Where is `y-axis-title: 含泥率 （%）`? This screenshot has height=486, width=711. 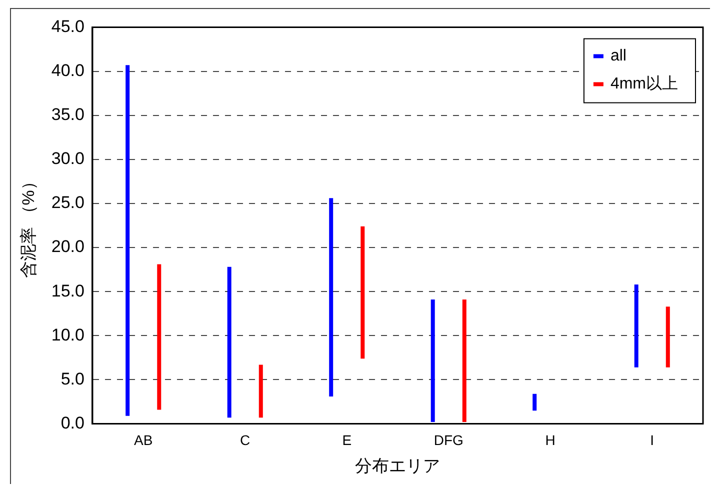
y-axis-title: 含泥率 （%） is located at coordinates (28, 225).